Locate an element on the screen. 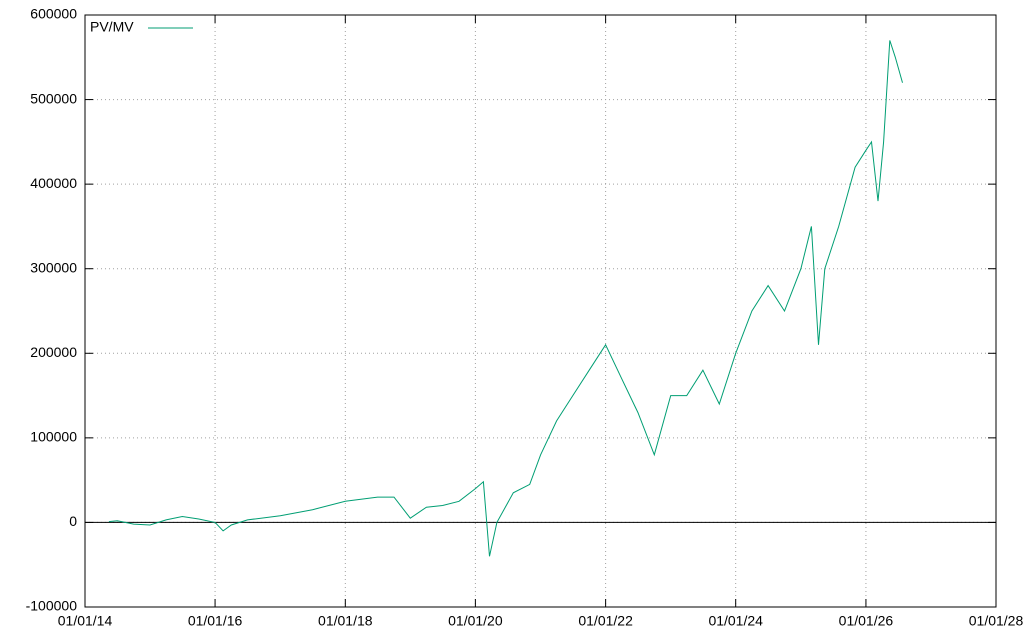  y-tick-label: 300000 is located at coordinates (53, 267).